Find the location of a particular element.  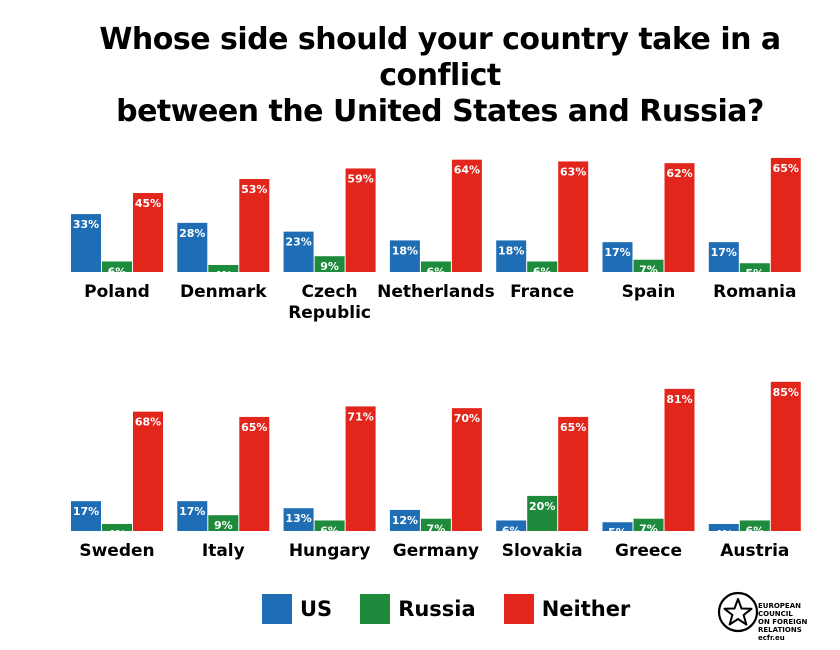

bar-poland-russia is located at coordinates (117, 266).